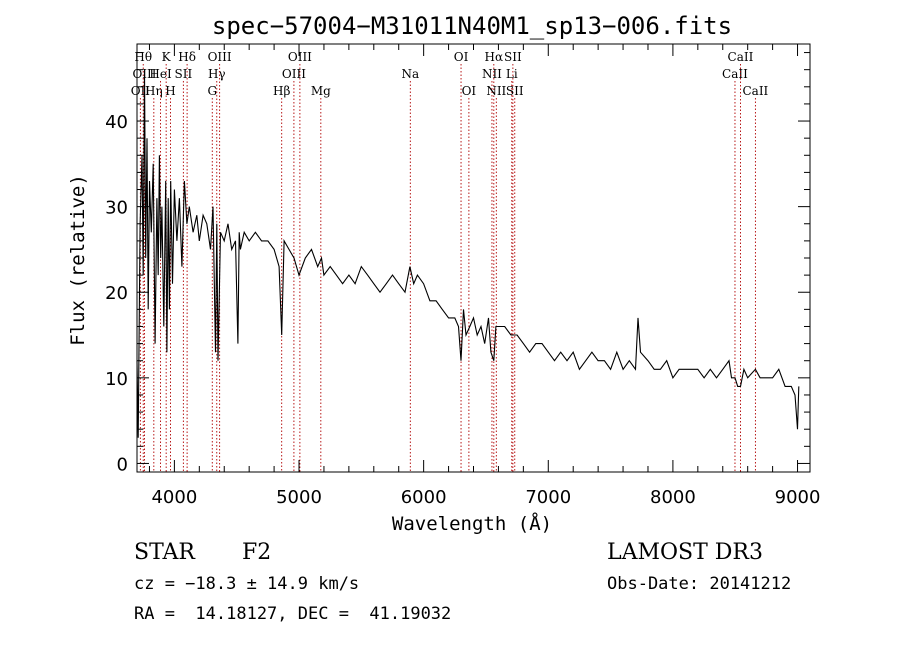 This screenshot has width=900, height=649. Describe the element at coordinates (116, 208) in the screenshot. I see `y-tick-label-30: 30` at that location.